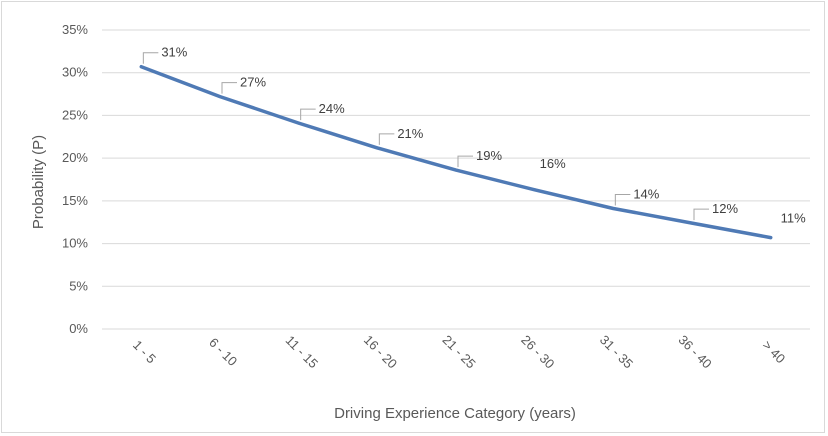 The image size is (828, 436). What do you see at coordinates (793, 218) in the screenshot?
I see `data-label: 11%` at bounding box center [793, 218].